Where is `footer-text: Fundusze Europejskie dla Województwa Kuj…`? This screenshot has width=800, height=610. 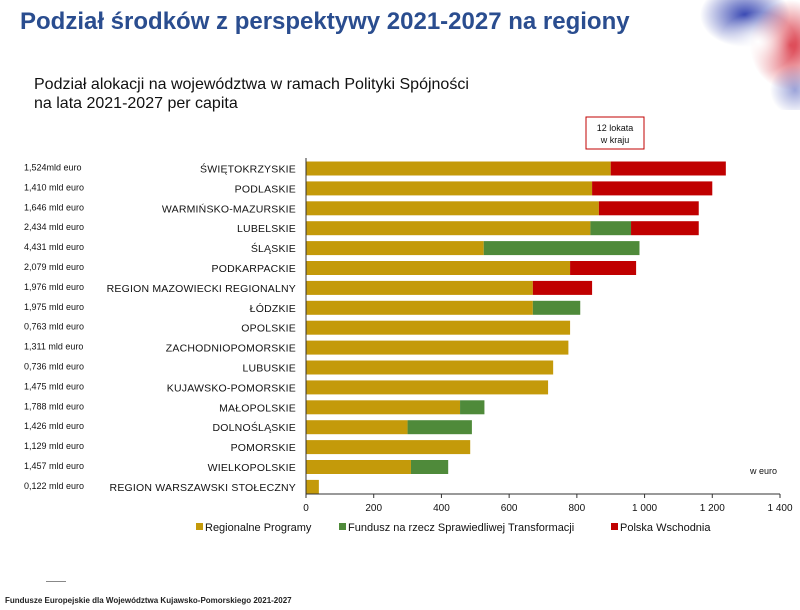
footer-text: Fundusze Europejskie dla Województwa Kuj… is located at coordinates (148, 600).